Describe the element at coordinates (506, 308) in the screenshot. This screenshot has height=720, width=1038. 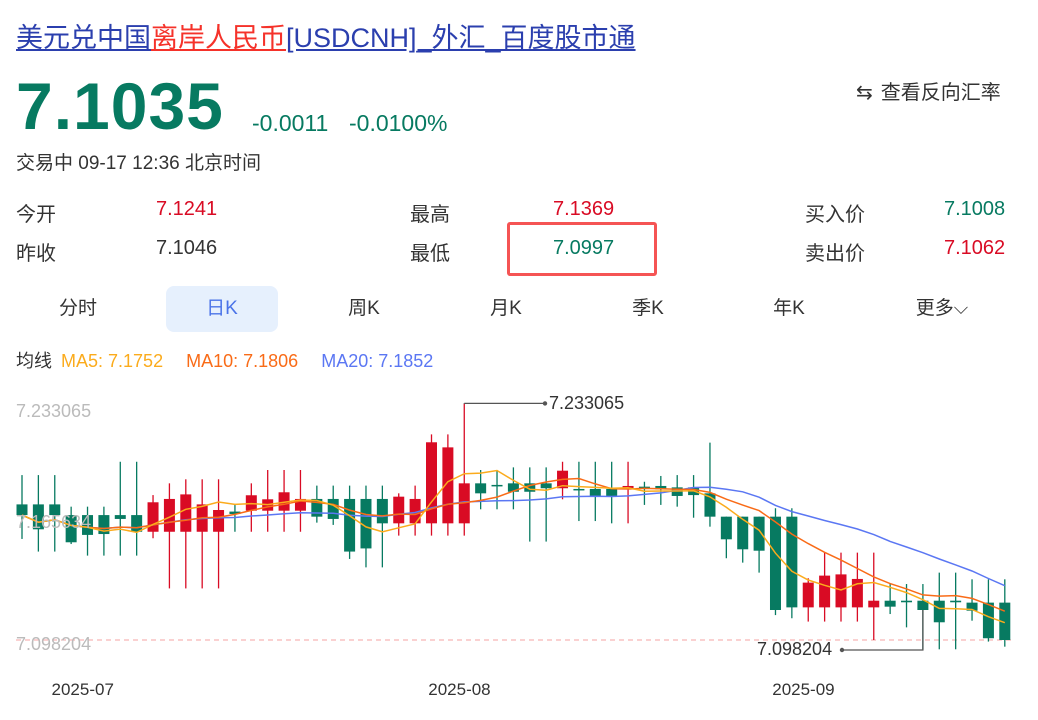
I see `tab-monthly-k: 月K` at that location.